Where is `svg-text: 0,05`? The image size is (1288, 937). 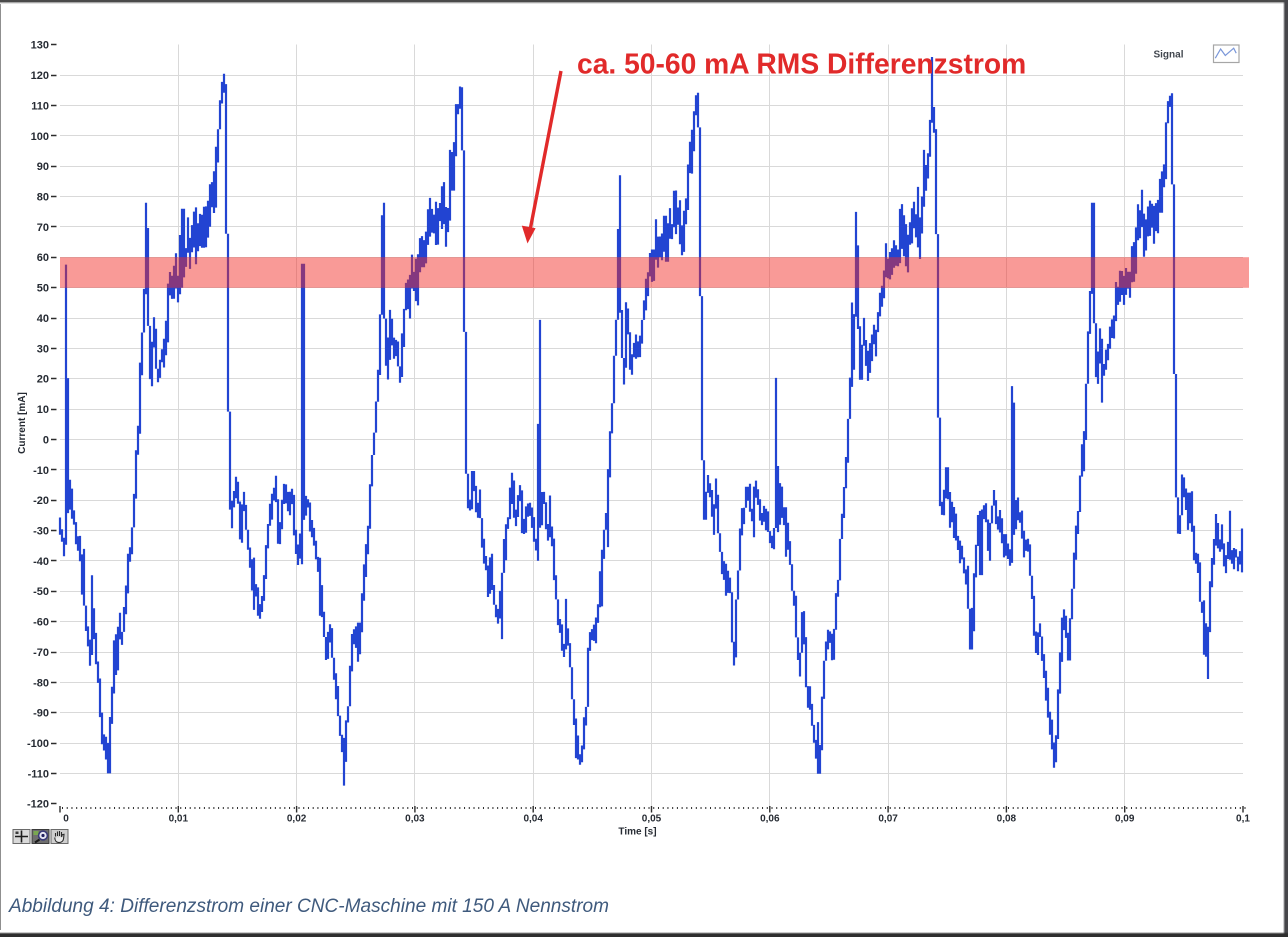
svg-text: 0,05 is located at coordinates (652, 819).